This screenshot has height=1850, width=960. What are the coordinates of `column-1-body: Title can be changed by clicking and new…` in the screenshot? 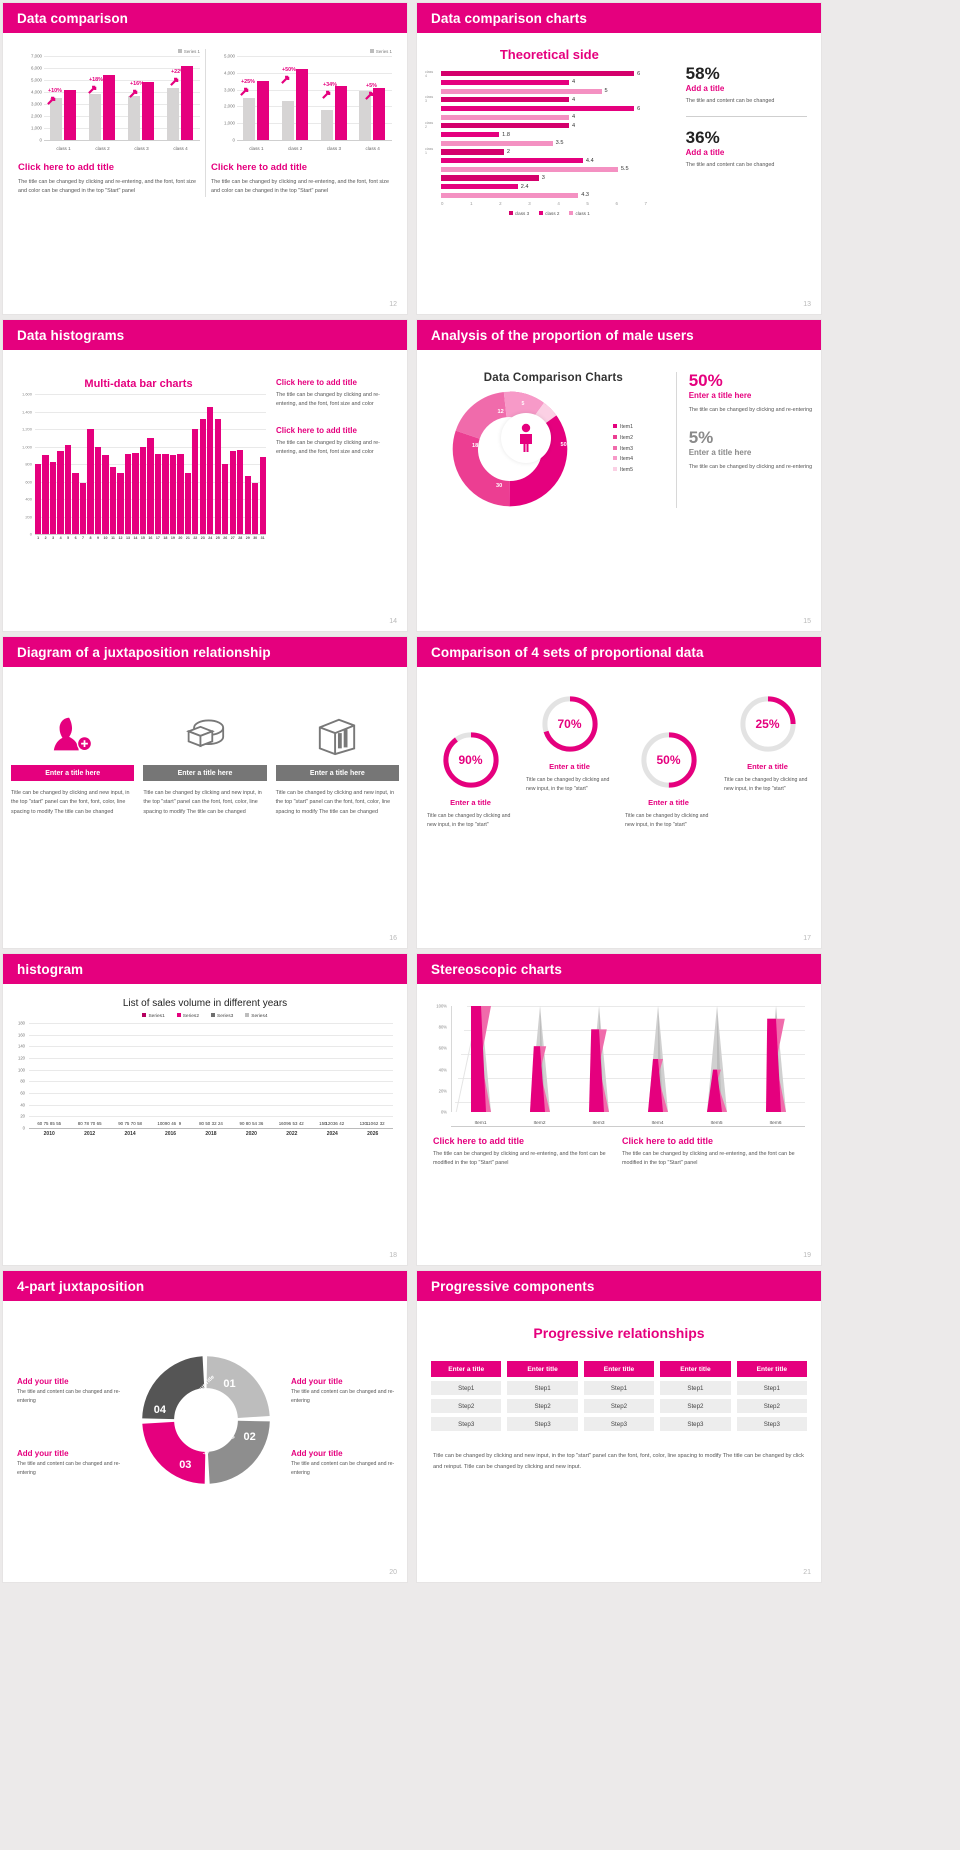 It's located at (70, 802).